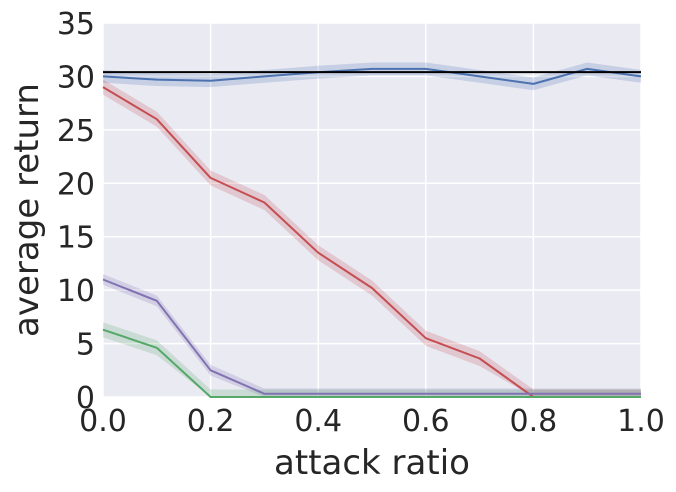 Image resolution: width=676 pixels, height=492 pixels. I want to click on y-tick-label: 10, so click(76, 291).